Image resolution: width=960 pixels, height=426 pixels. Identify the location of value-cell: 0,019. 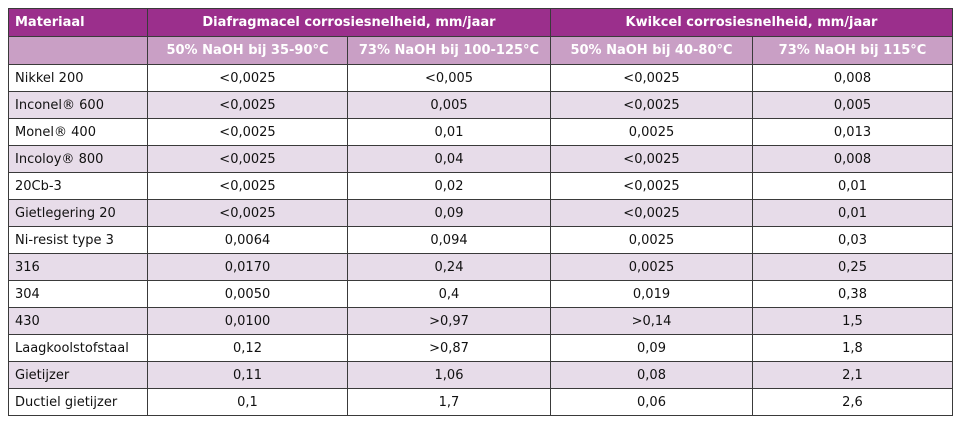
(651, 294).